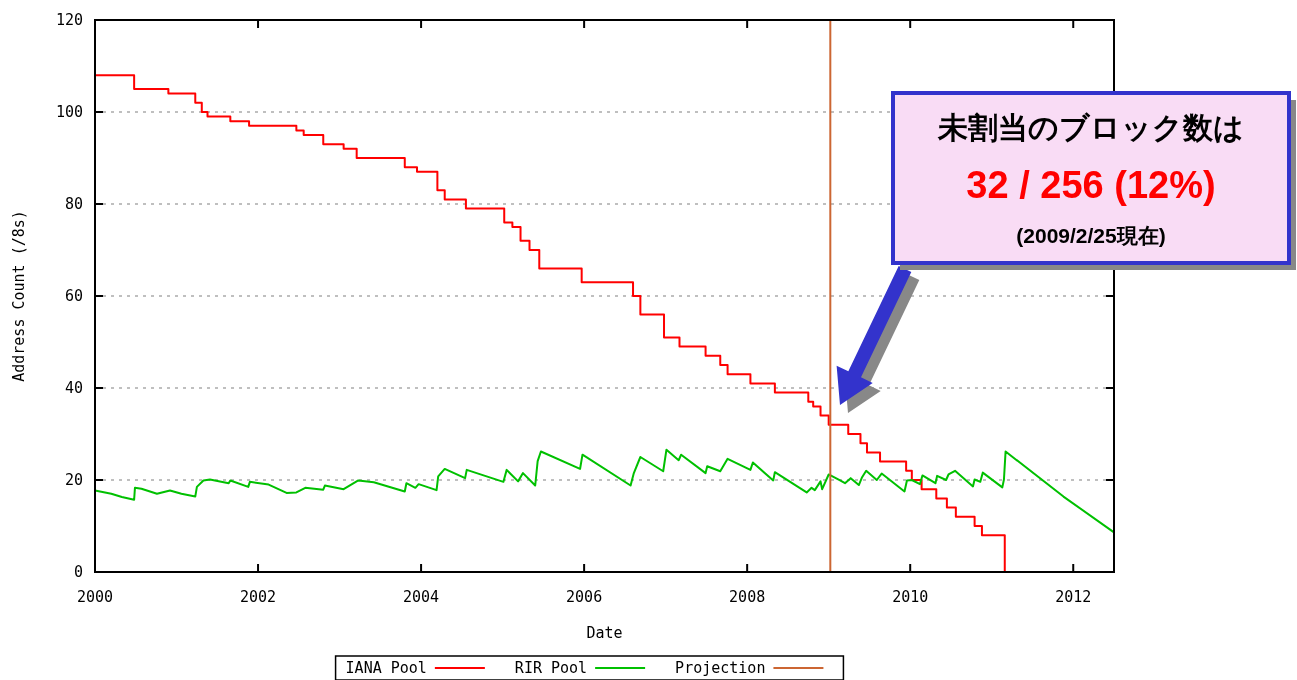 Image resolution: width=1297 pixels, height=680 pixels. I want to click on annotation: 未割当のブロック数は, so click(1090, 127).